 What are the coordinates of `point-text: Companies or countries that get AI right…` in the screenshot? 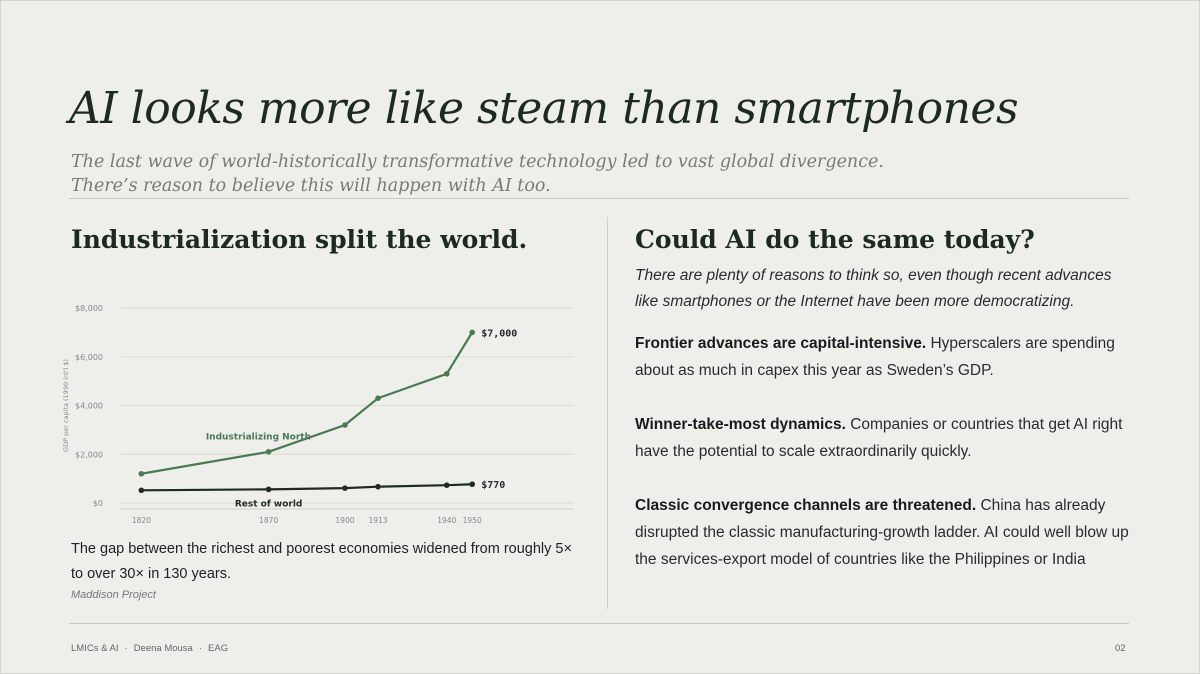 It's located at (879, 438).